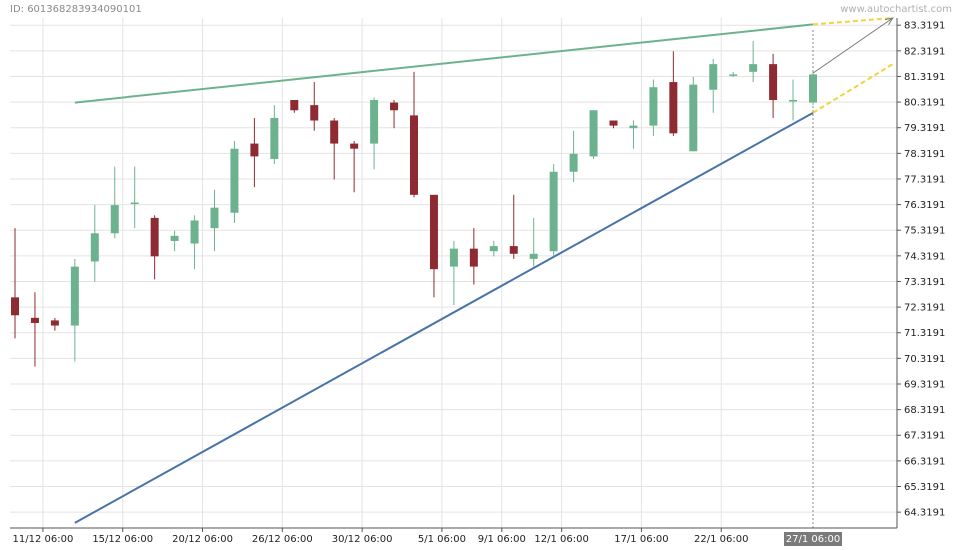 The height and width of the screenshot is (550, 960). What do you see at coordinates (924, 333) in the screenshot?
I see `y-tick-label: 71.3191` at bounding box center [924, 333].